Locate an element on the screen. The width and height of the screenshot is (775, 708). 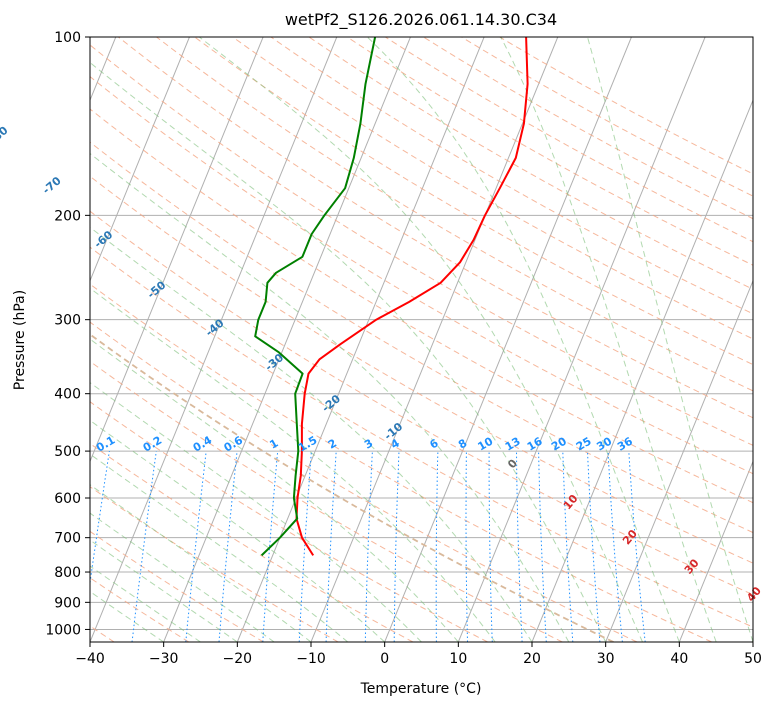
y-axis-title: Pressure (hPa) is located at coordinates (20, 340).